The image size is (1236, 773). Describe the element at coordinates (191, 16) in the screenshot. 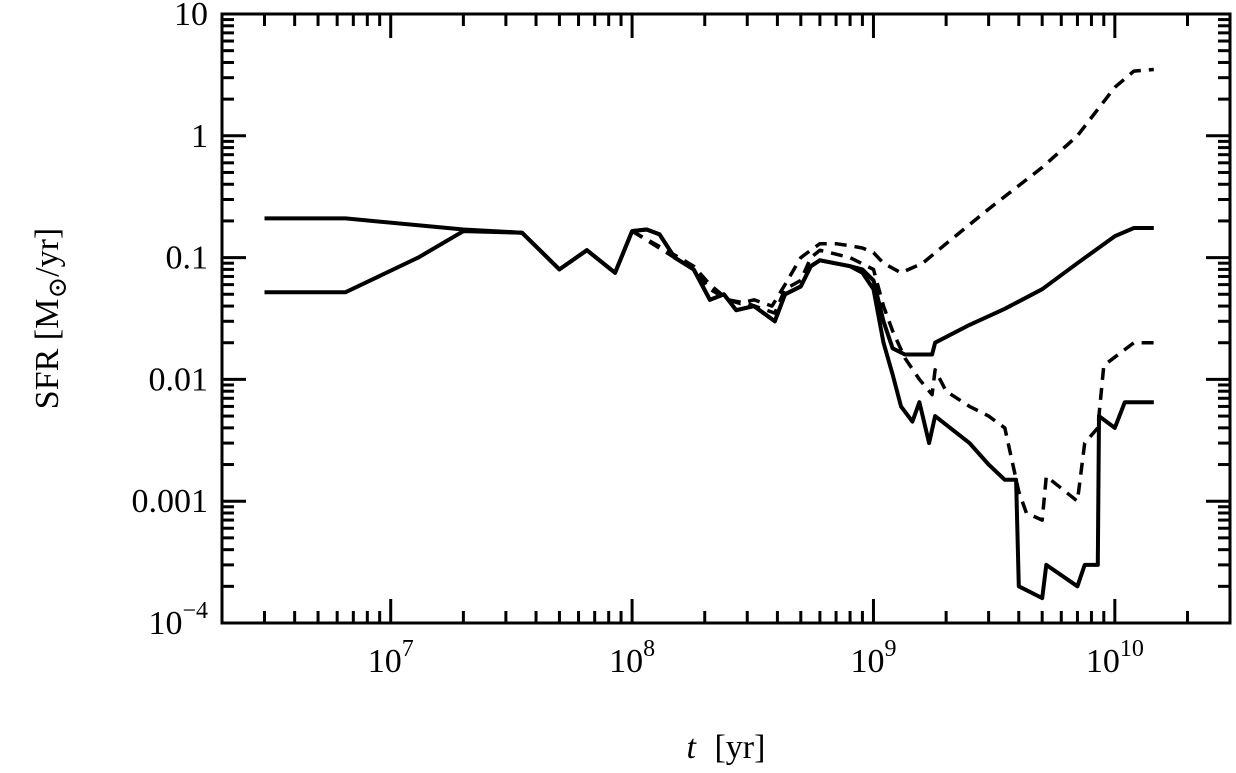

I see `y-tick-label: 10` at that location.